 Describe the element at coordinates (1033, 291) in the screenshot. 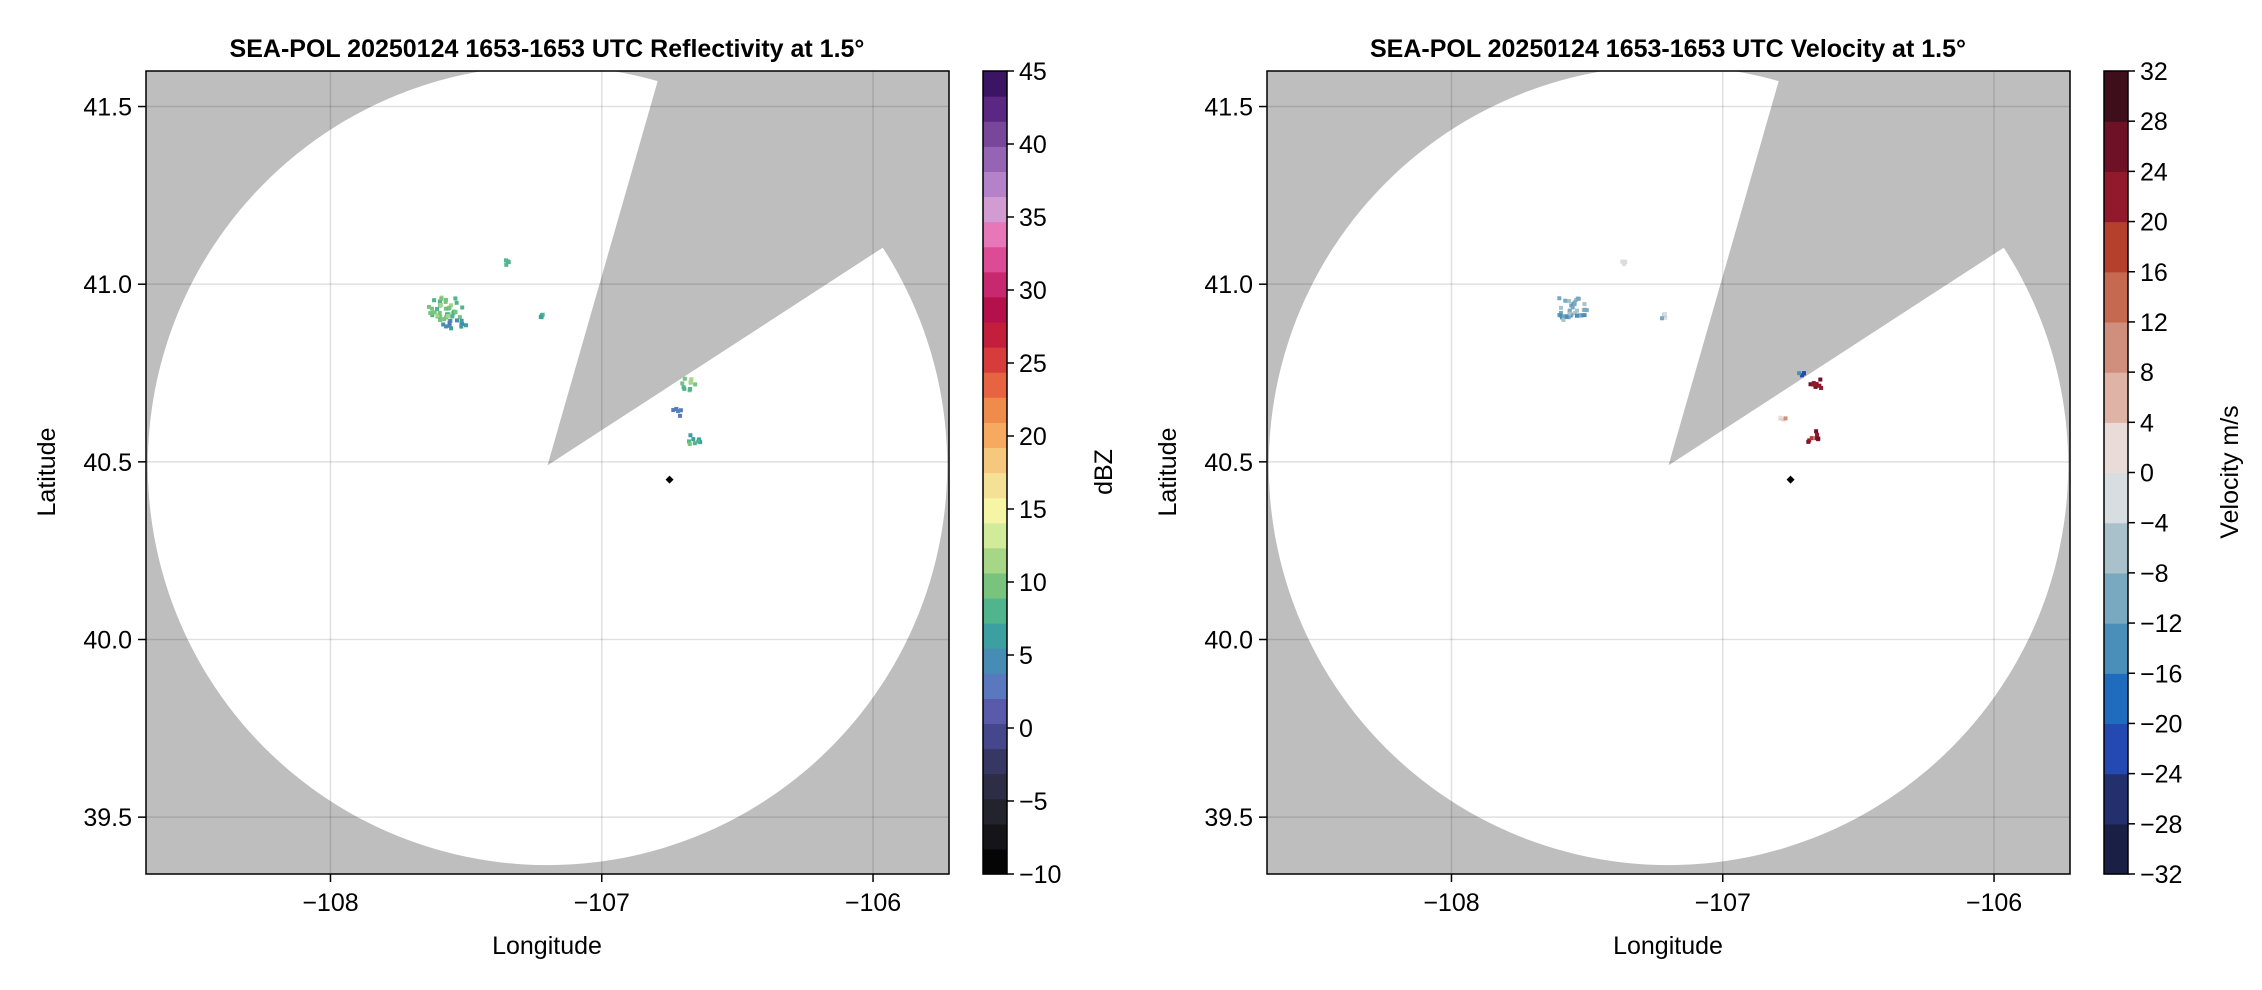

I see `colorbar-tick-label: 30` at that location.